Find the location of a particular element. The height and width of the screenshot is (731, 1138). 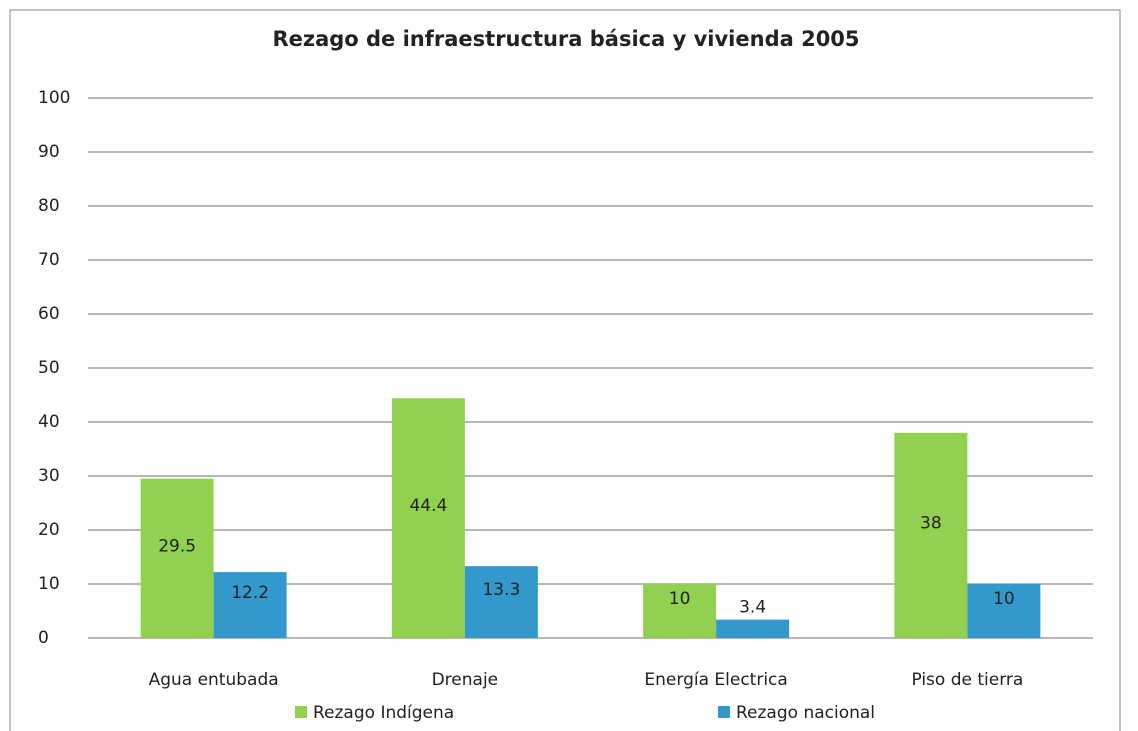

y-tick-label: 10 is located at coordinates (49, 584).